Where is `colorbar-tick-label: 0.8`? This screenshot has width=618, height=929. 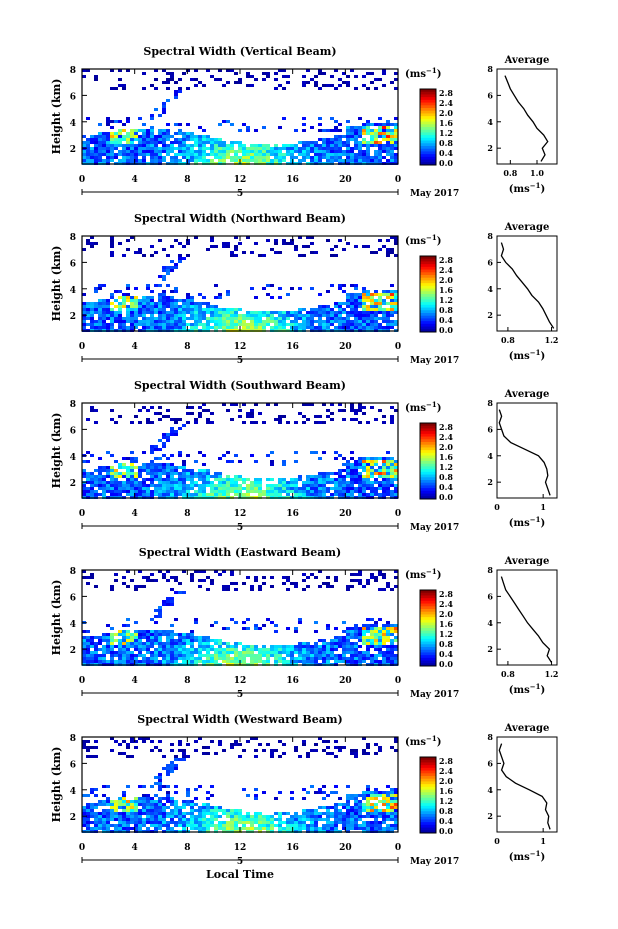 colorbar-tick-label: 0.8 is located at coordinates (446, 477).